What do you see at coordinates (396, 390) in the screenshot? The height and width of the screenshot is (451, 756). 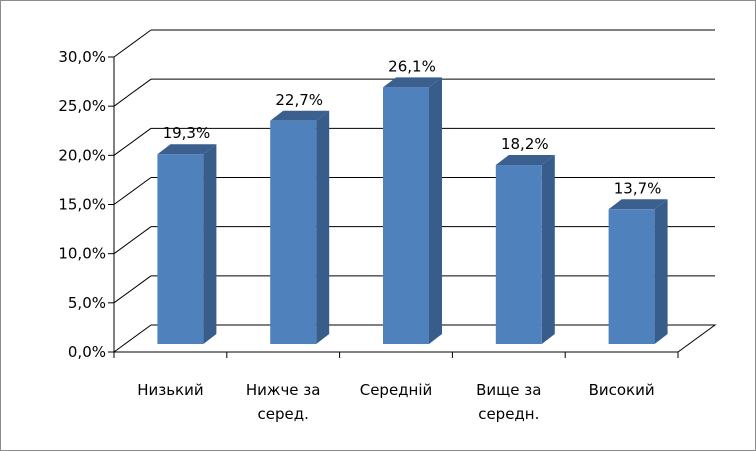 I see `category-label: Середній` at bounding box center [396, 390].